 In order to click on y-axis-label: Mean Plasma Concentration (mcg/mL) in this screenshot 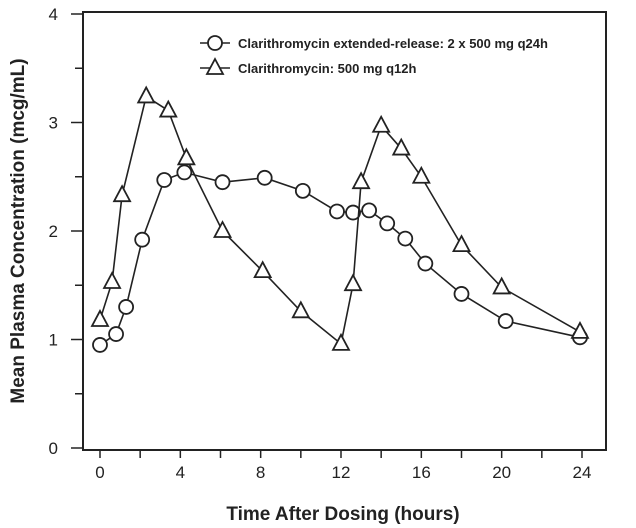, I will do `click(18, 230)`.